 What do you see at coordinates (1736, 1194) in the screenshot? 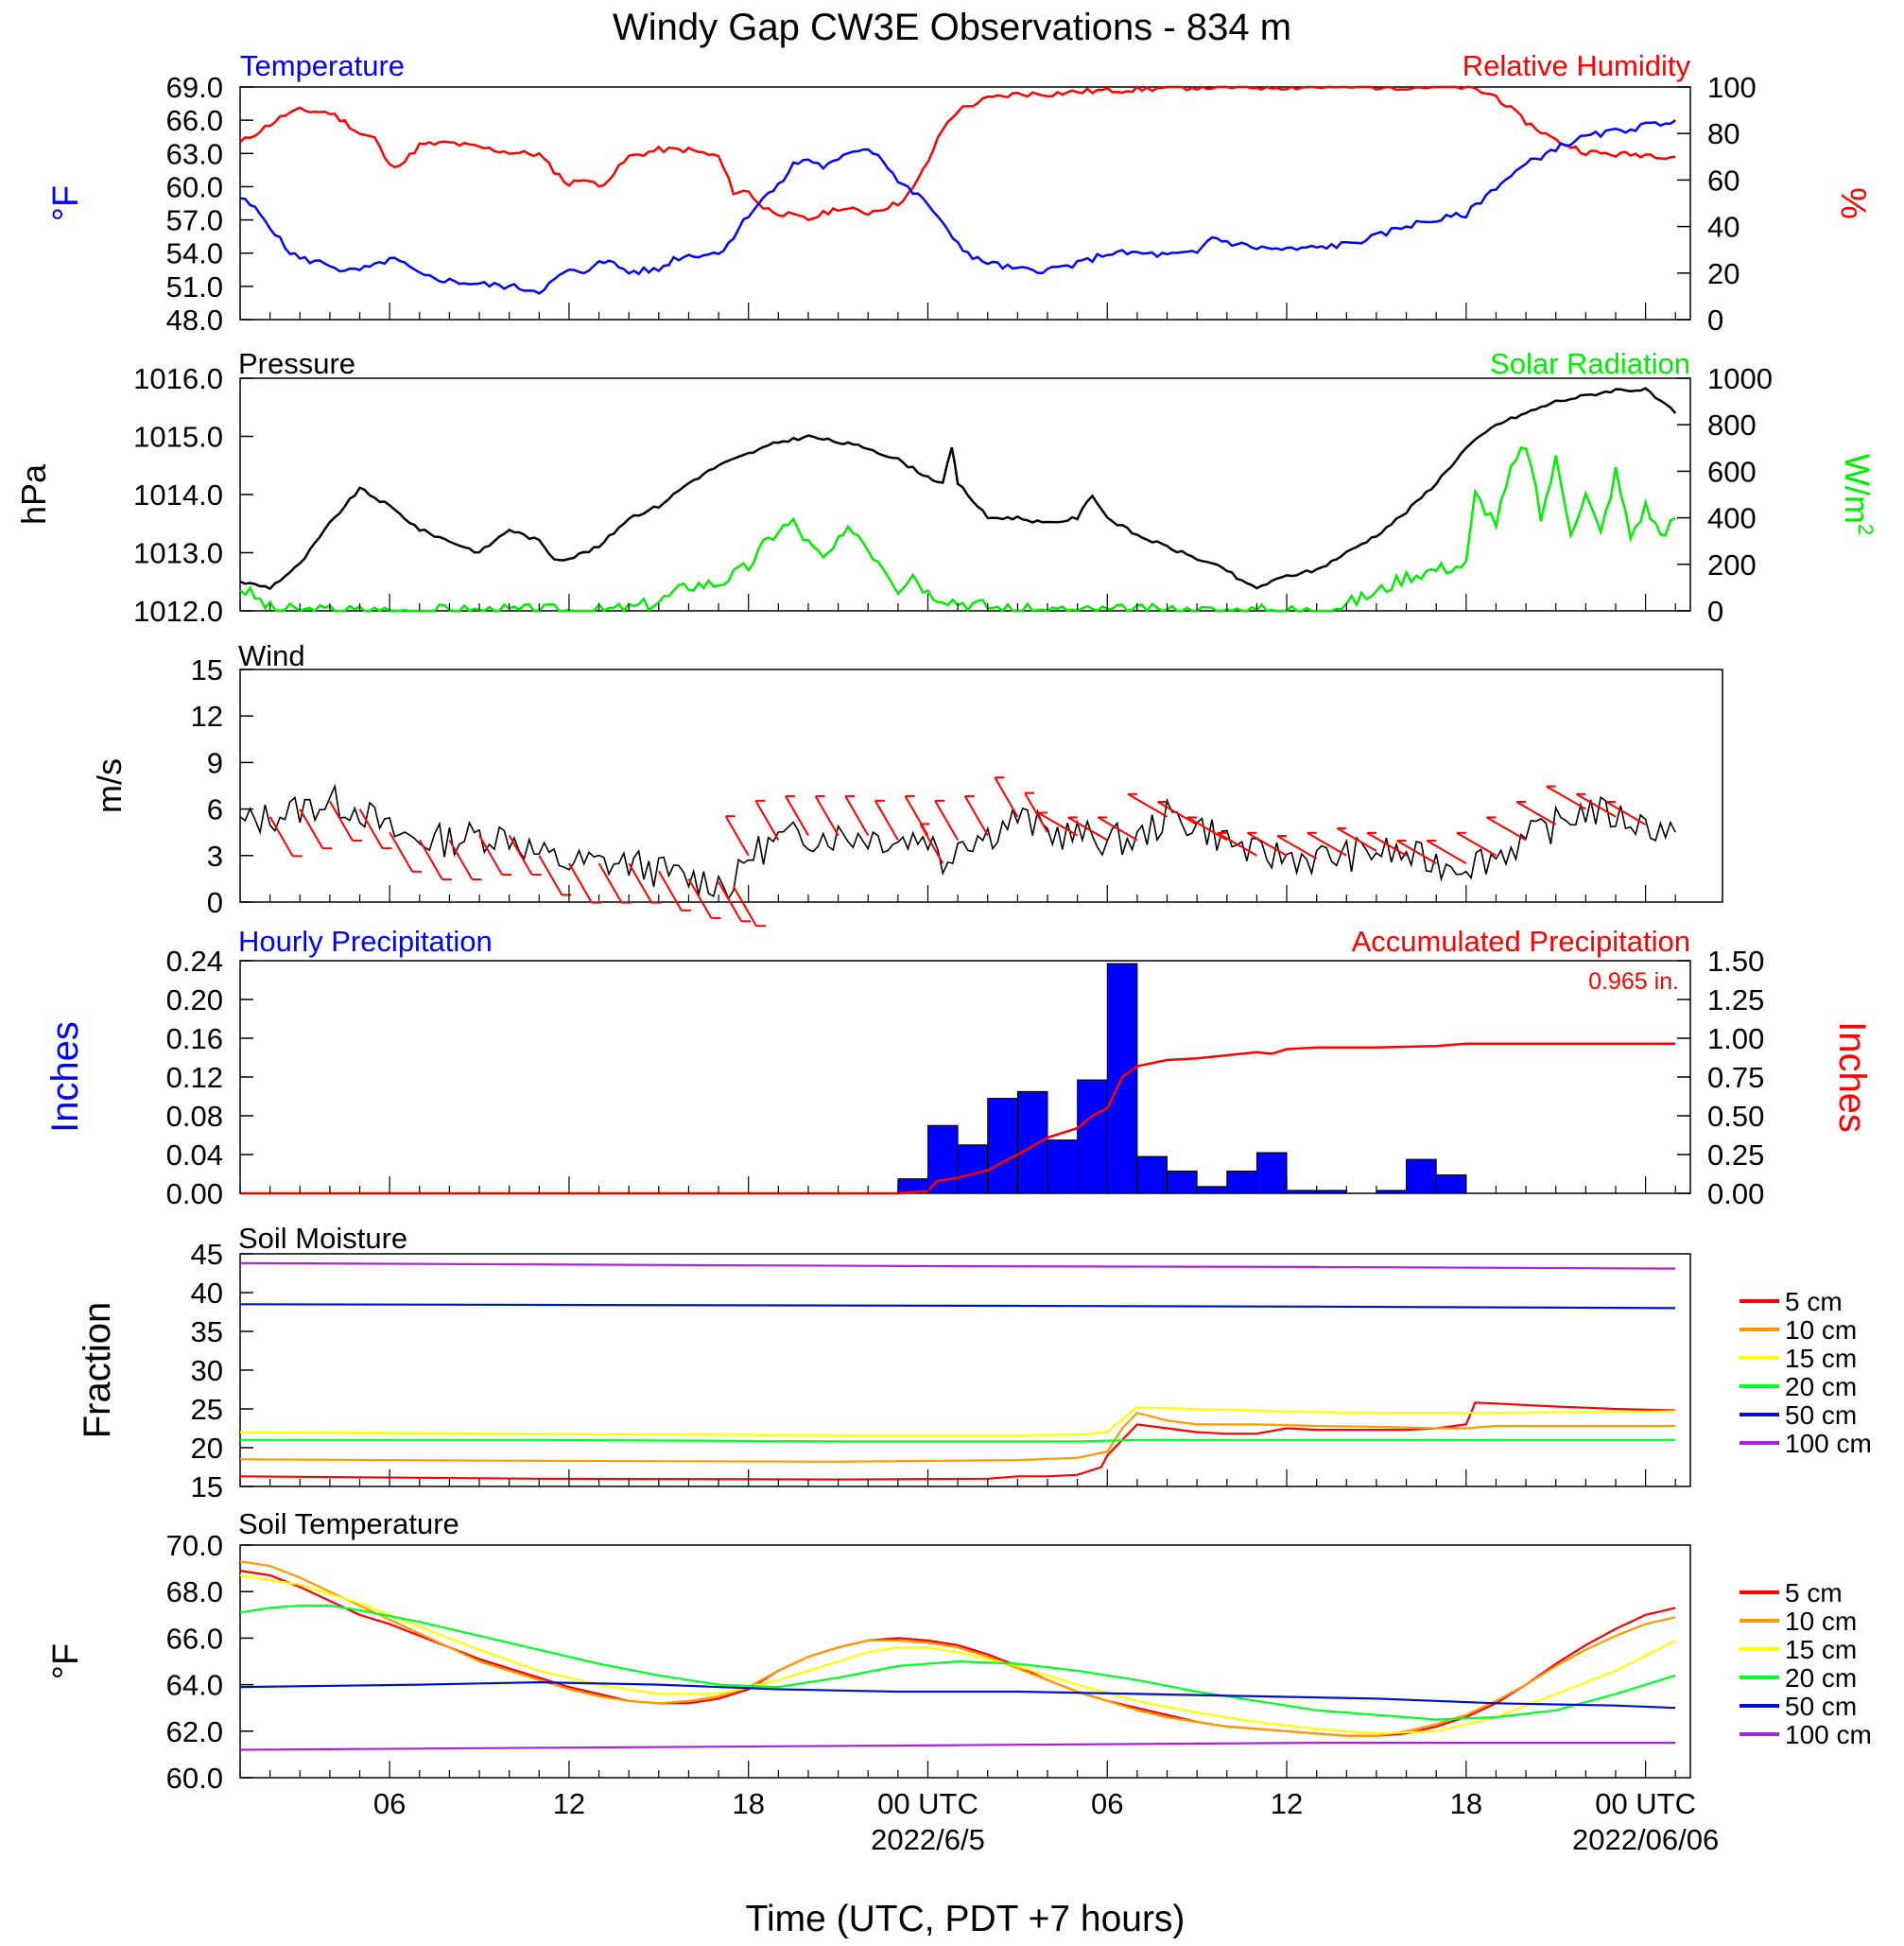
I see `accum-precip-tick-0: 0.00` at bounding box center [1736, 1194].